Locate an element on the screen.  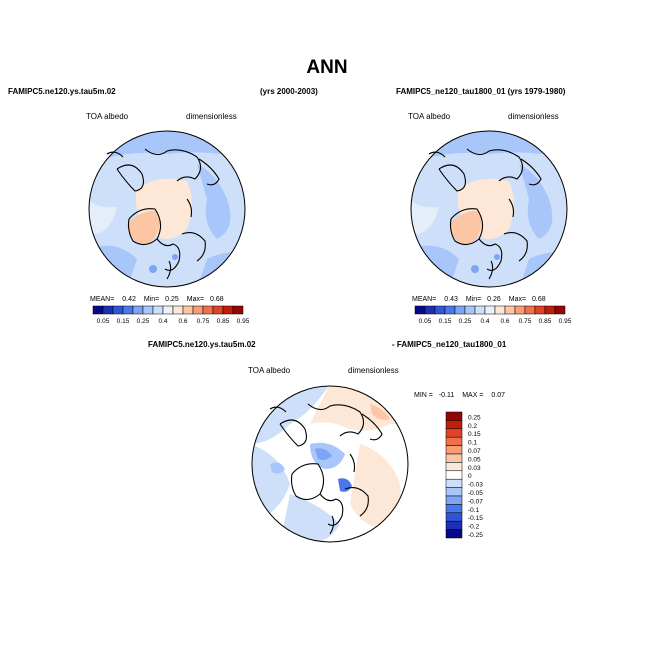
colorbar-tick-label: -0.15 is located at coordinates (475, 518).